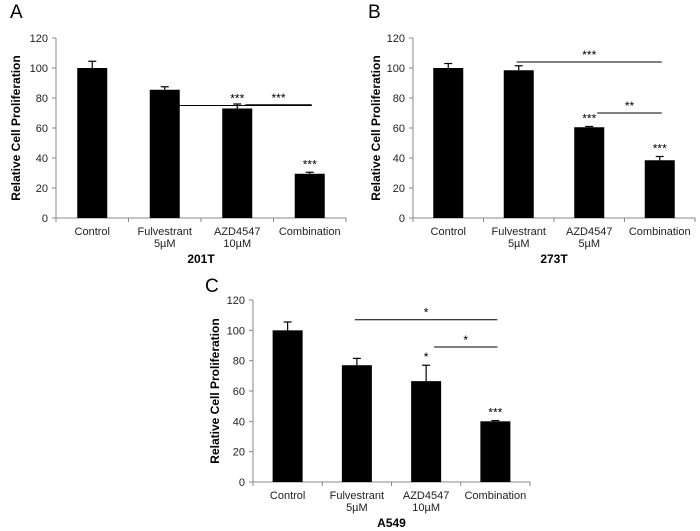 The height and width of the screenshot is (531, 700). I want to click on panel-b-ytick-label: 120, so click(396, 39).